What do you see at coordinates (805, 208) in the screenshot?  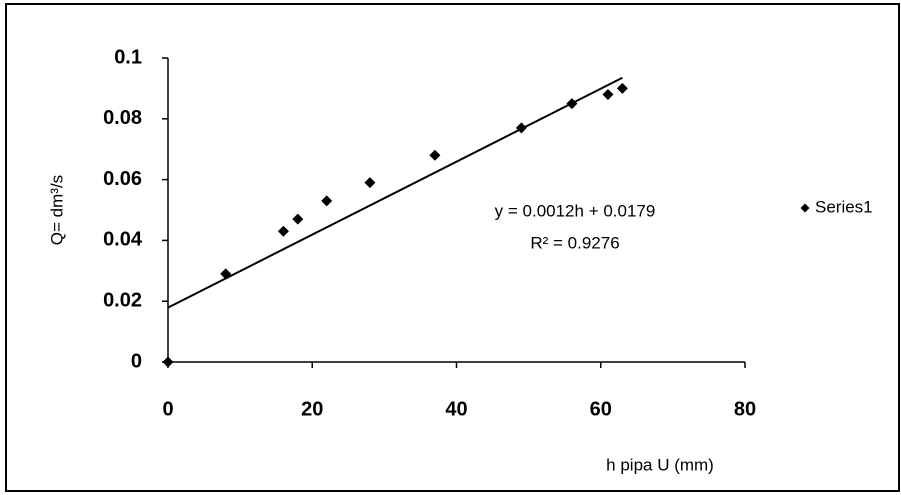 I see `legend-marker` at bounding box center [805, 208].